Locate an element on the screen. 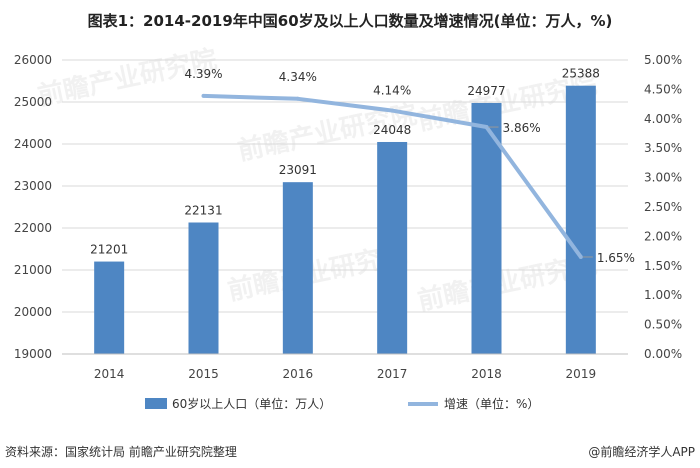 The width and height of the screenshot is (700, 468). right-tick-label: 5.00% is located at coordinates (663, 60).